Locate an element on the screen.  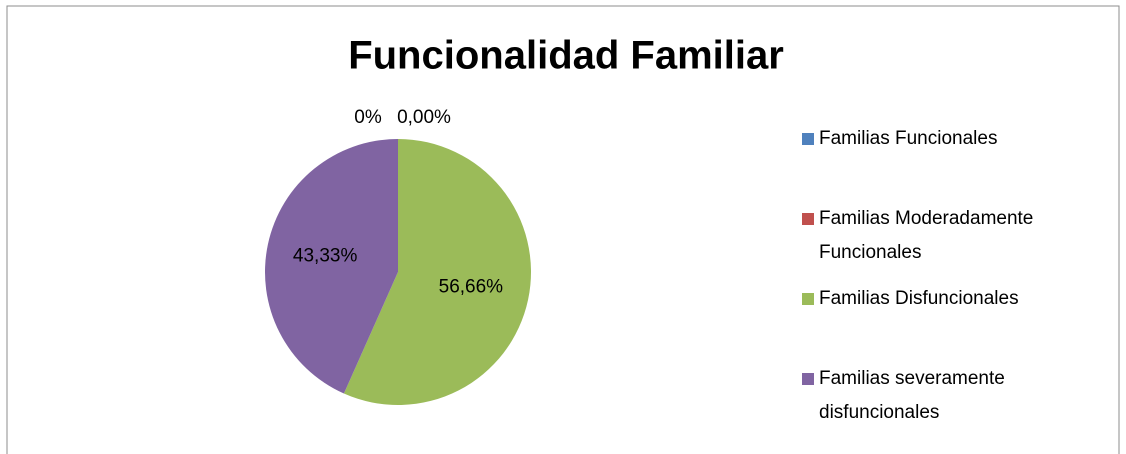
data-label: 0% is located at coordinates (368, 117).